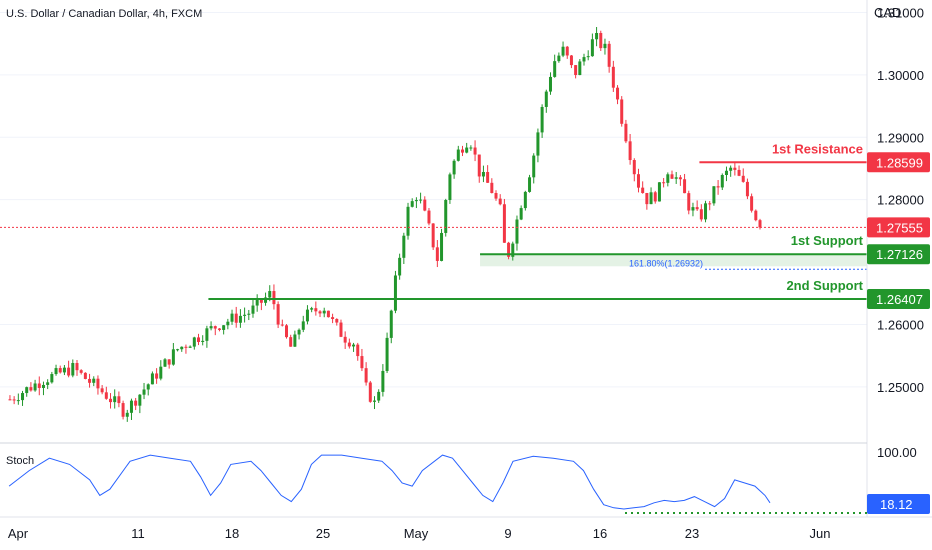  Describe the element at coordinates (537, 289) in the screenshot. I see `level-support-2: 2nd Support` at that location.